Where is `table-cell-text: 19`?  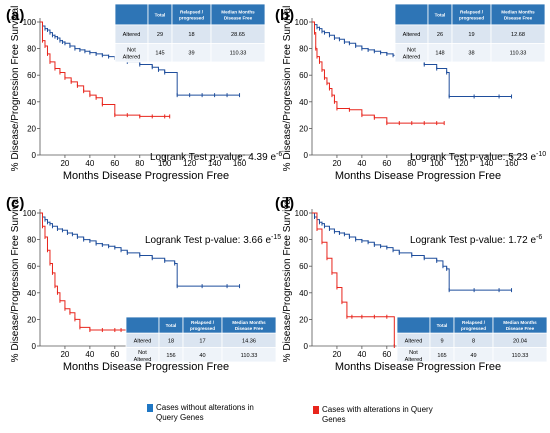
table-cell-text: 19 is located at coordinates (471, 35).